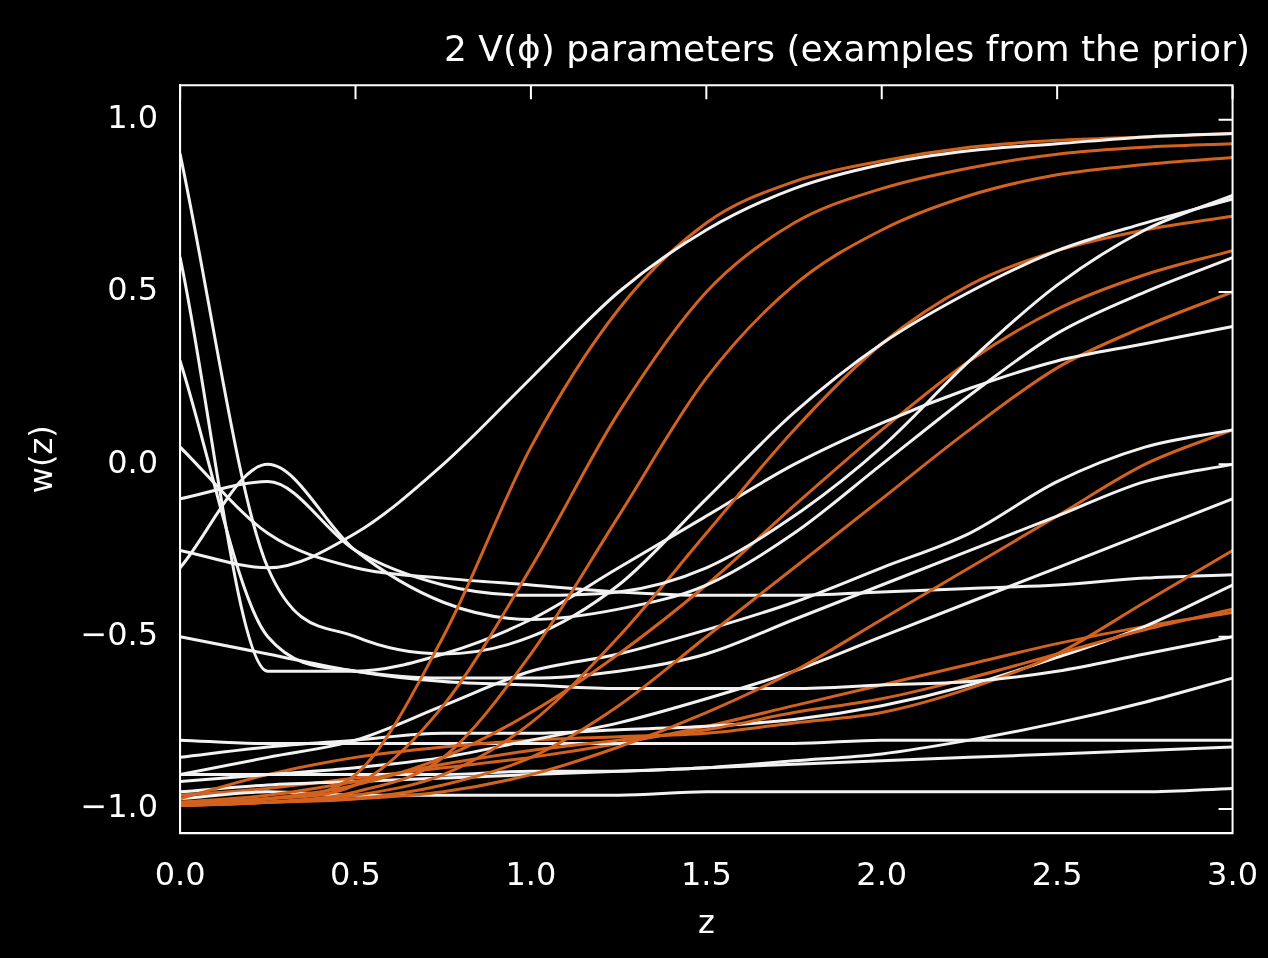  Describe the element at coordinates (847, 48) in the screenshot. I see `chart-title: 2 V(ϕ) parameters (examples from the prior)` at that location.